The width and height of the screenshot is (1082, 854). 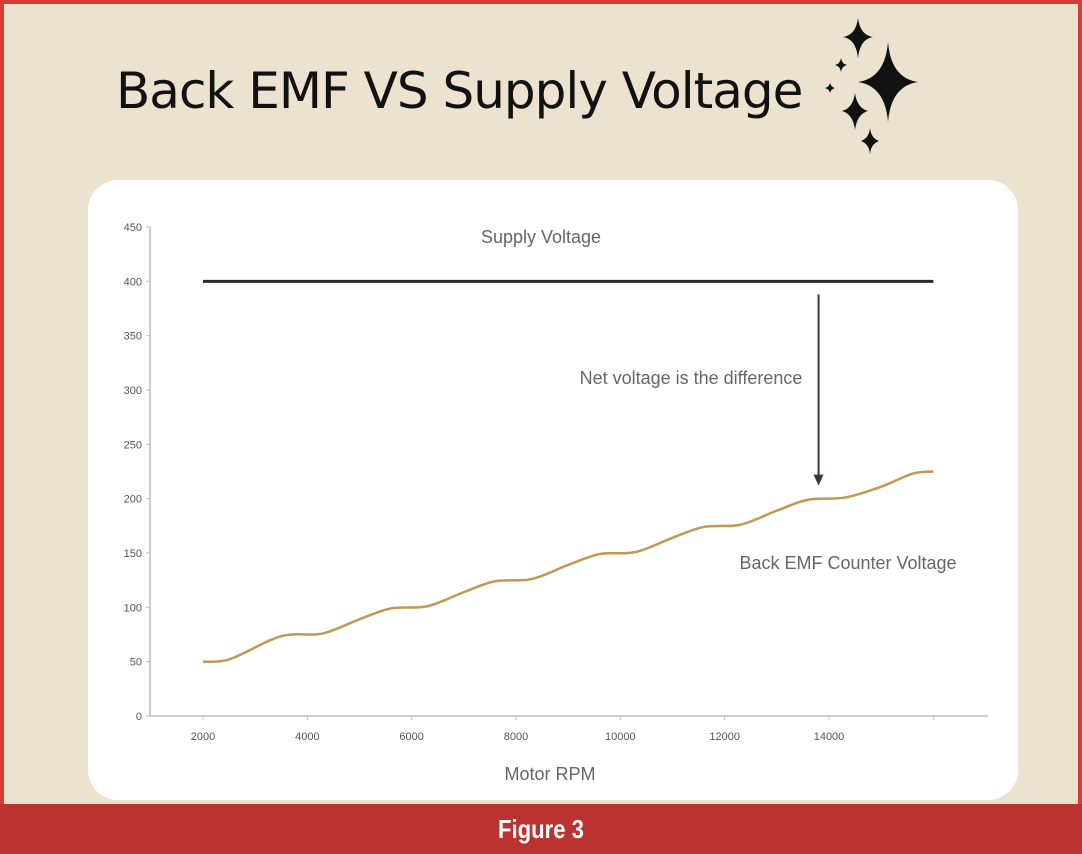 What do you see at coordinates (411, 737) in the screenshot?
I see `x-tick-label: 6000` at bounding box center [411, 737].